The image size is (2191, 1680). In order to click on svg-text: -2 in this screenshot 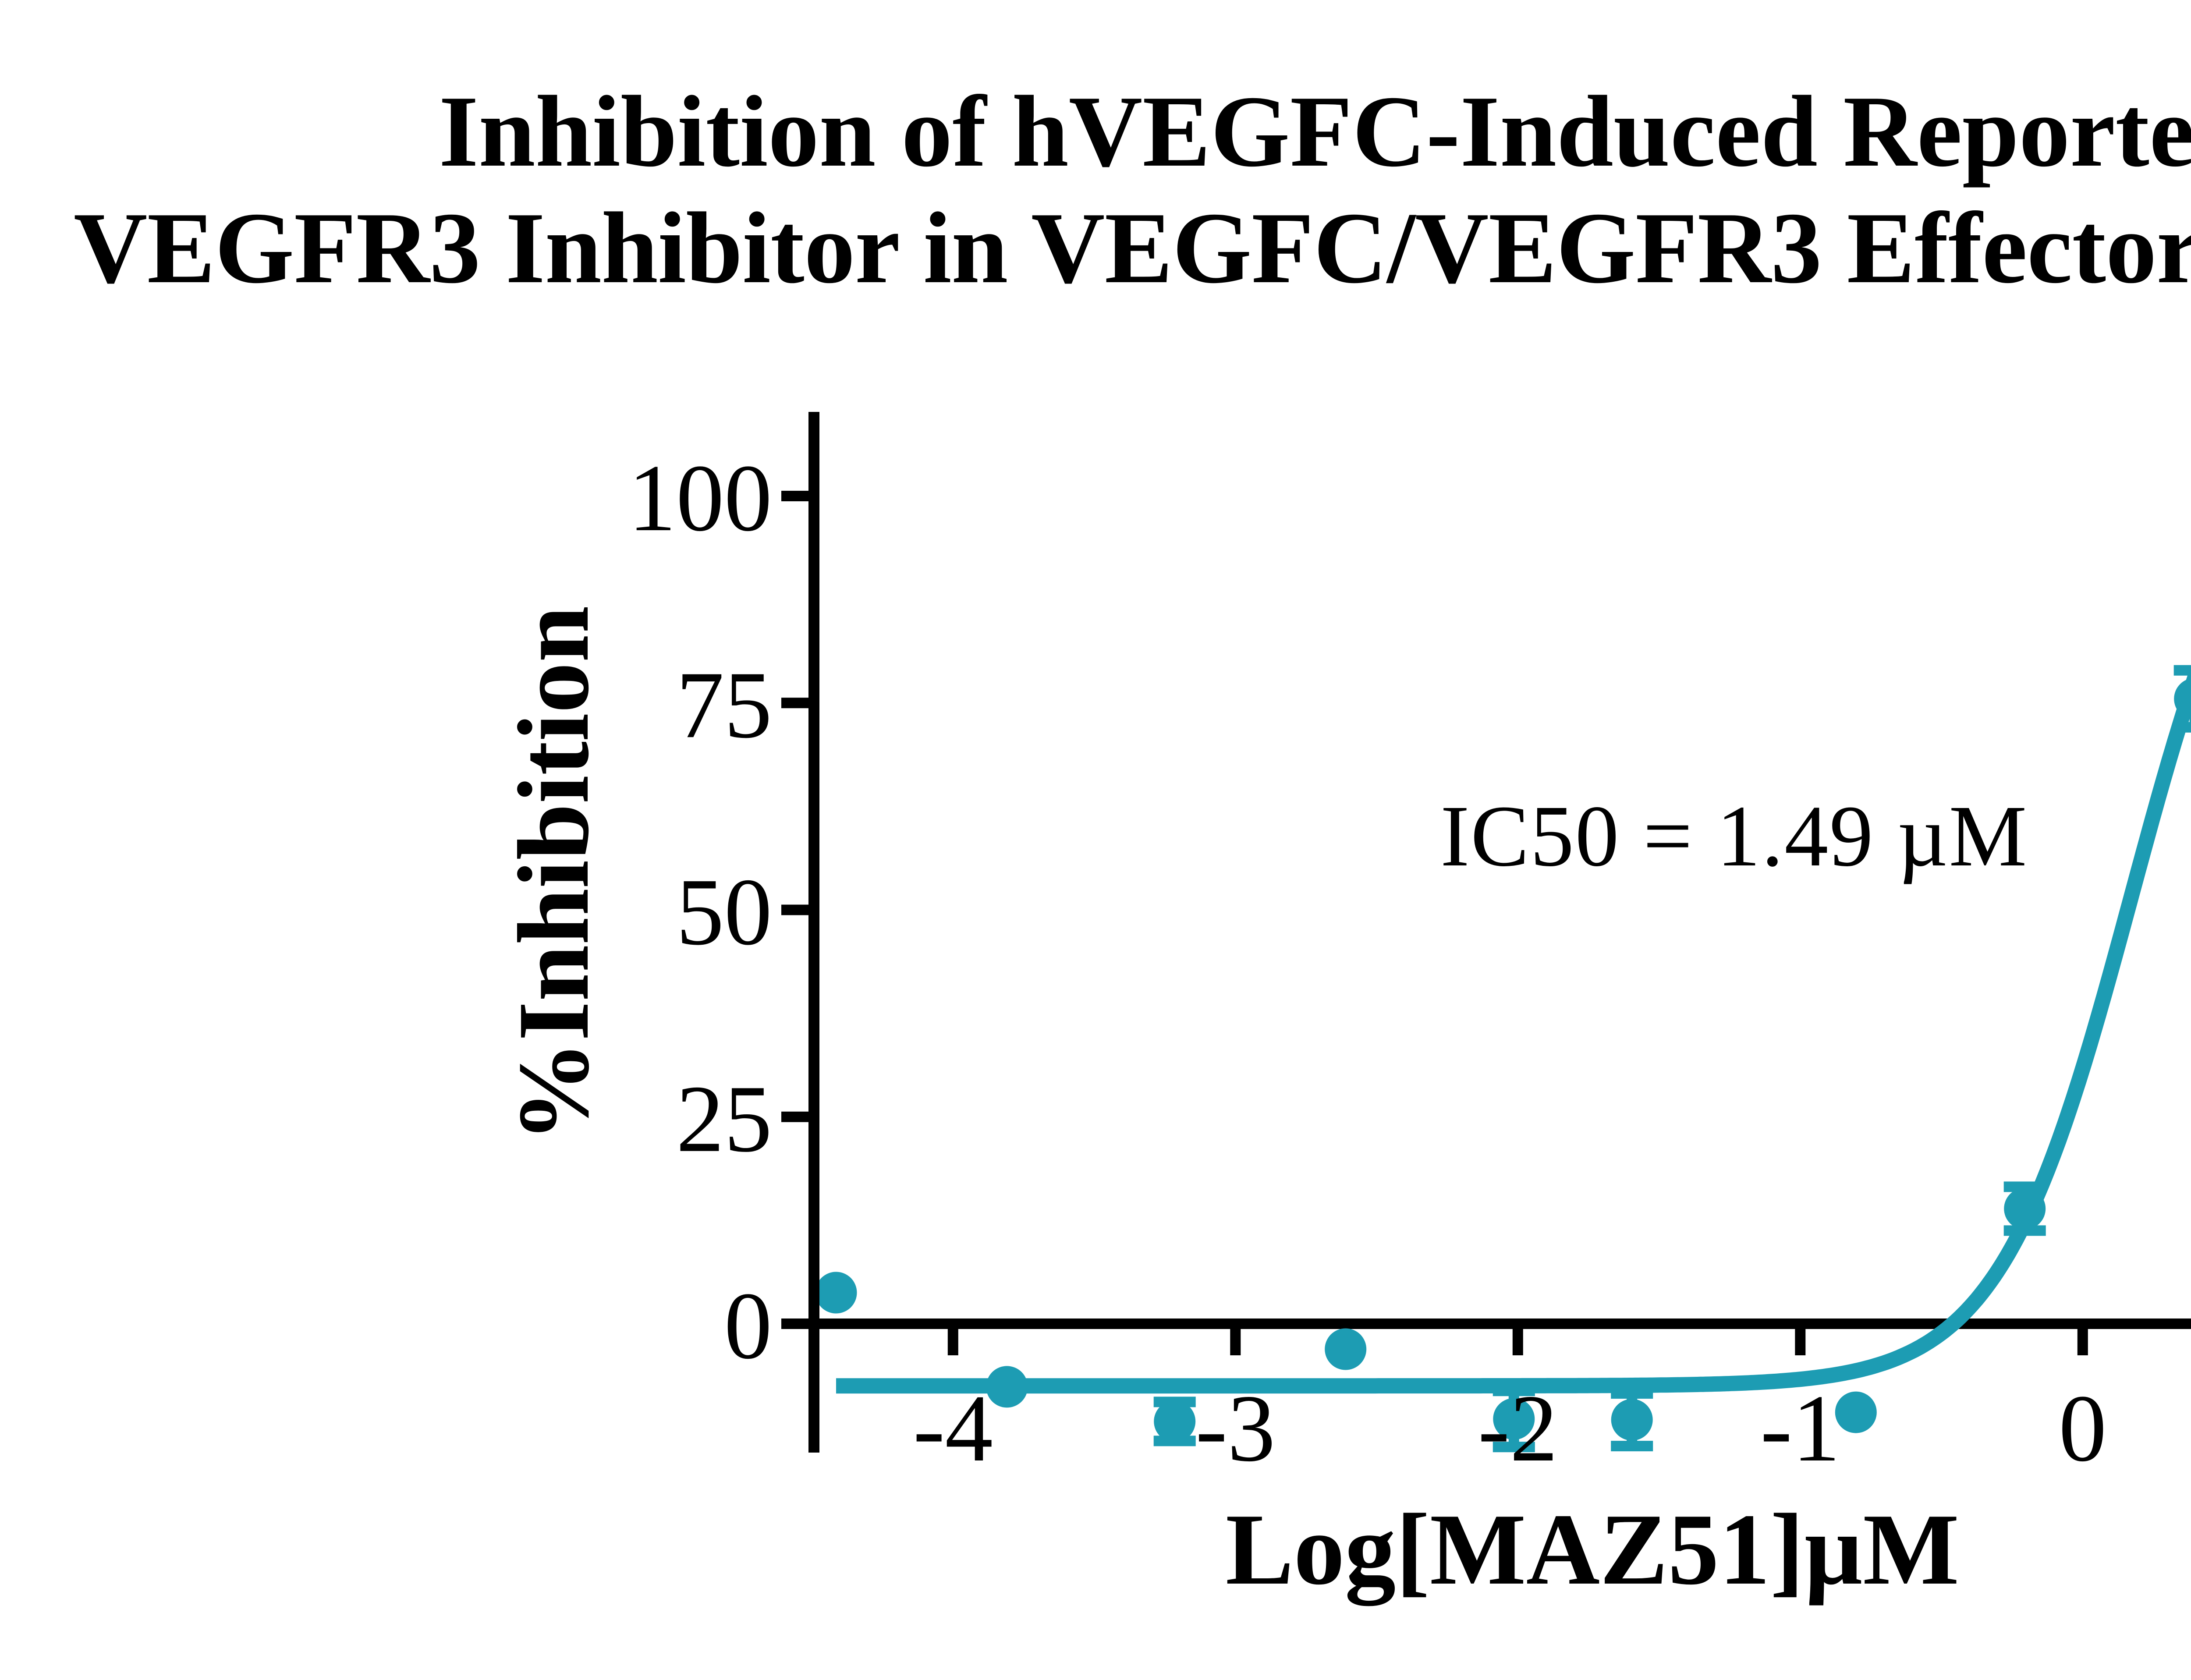, I will do `click(1518, 1428)`.